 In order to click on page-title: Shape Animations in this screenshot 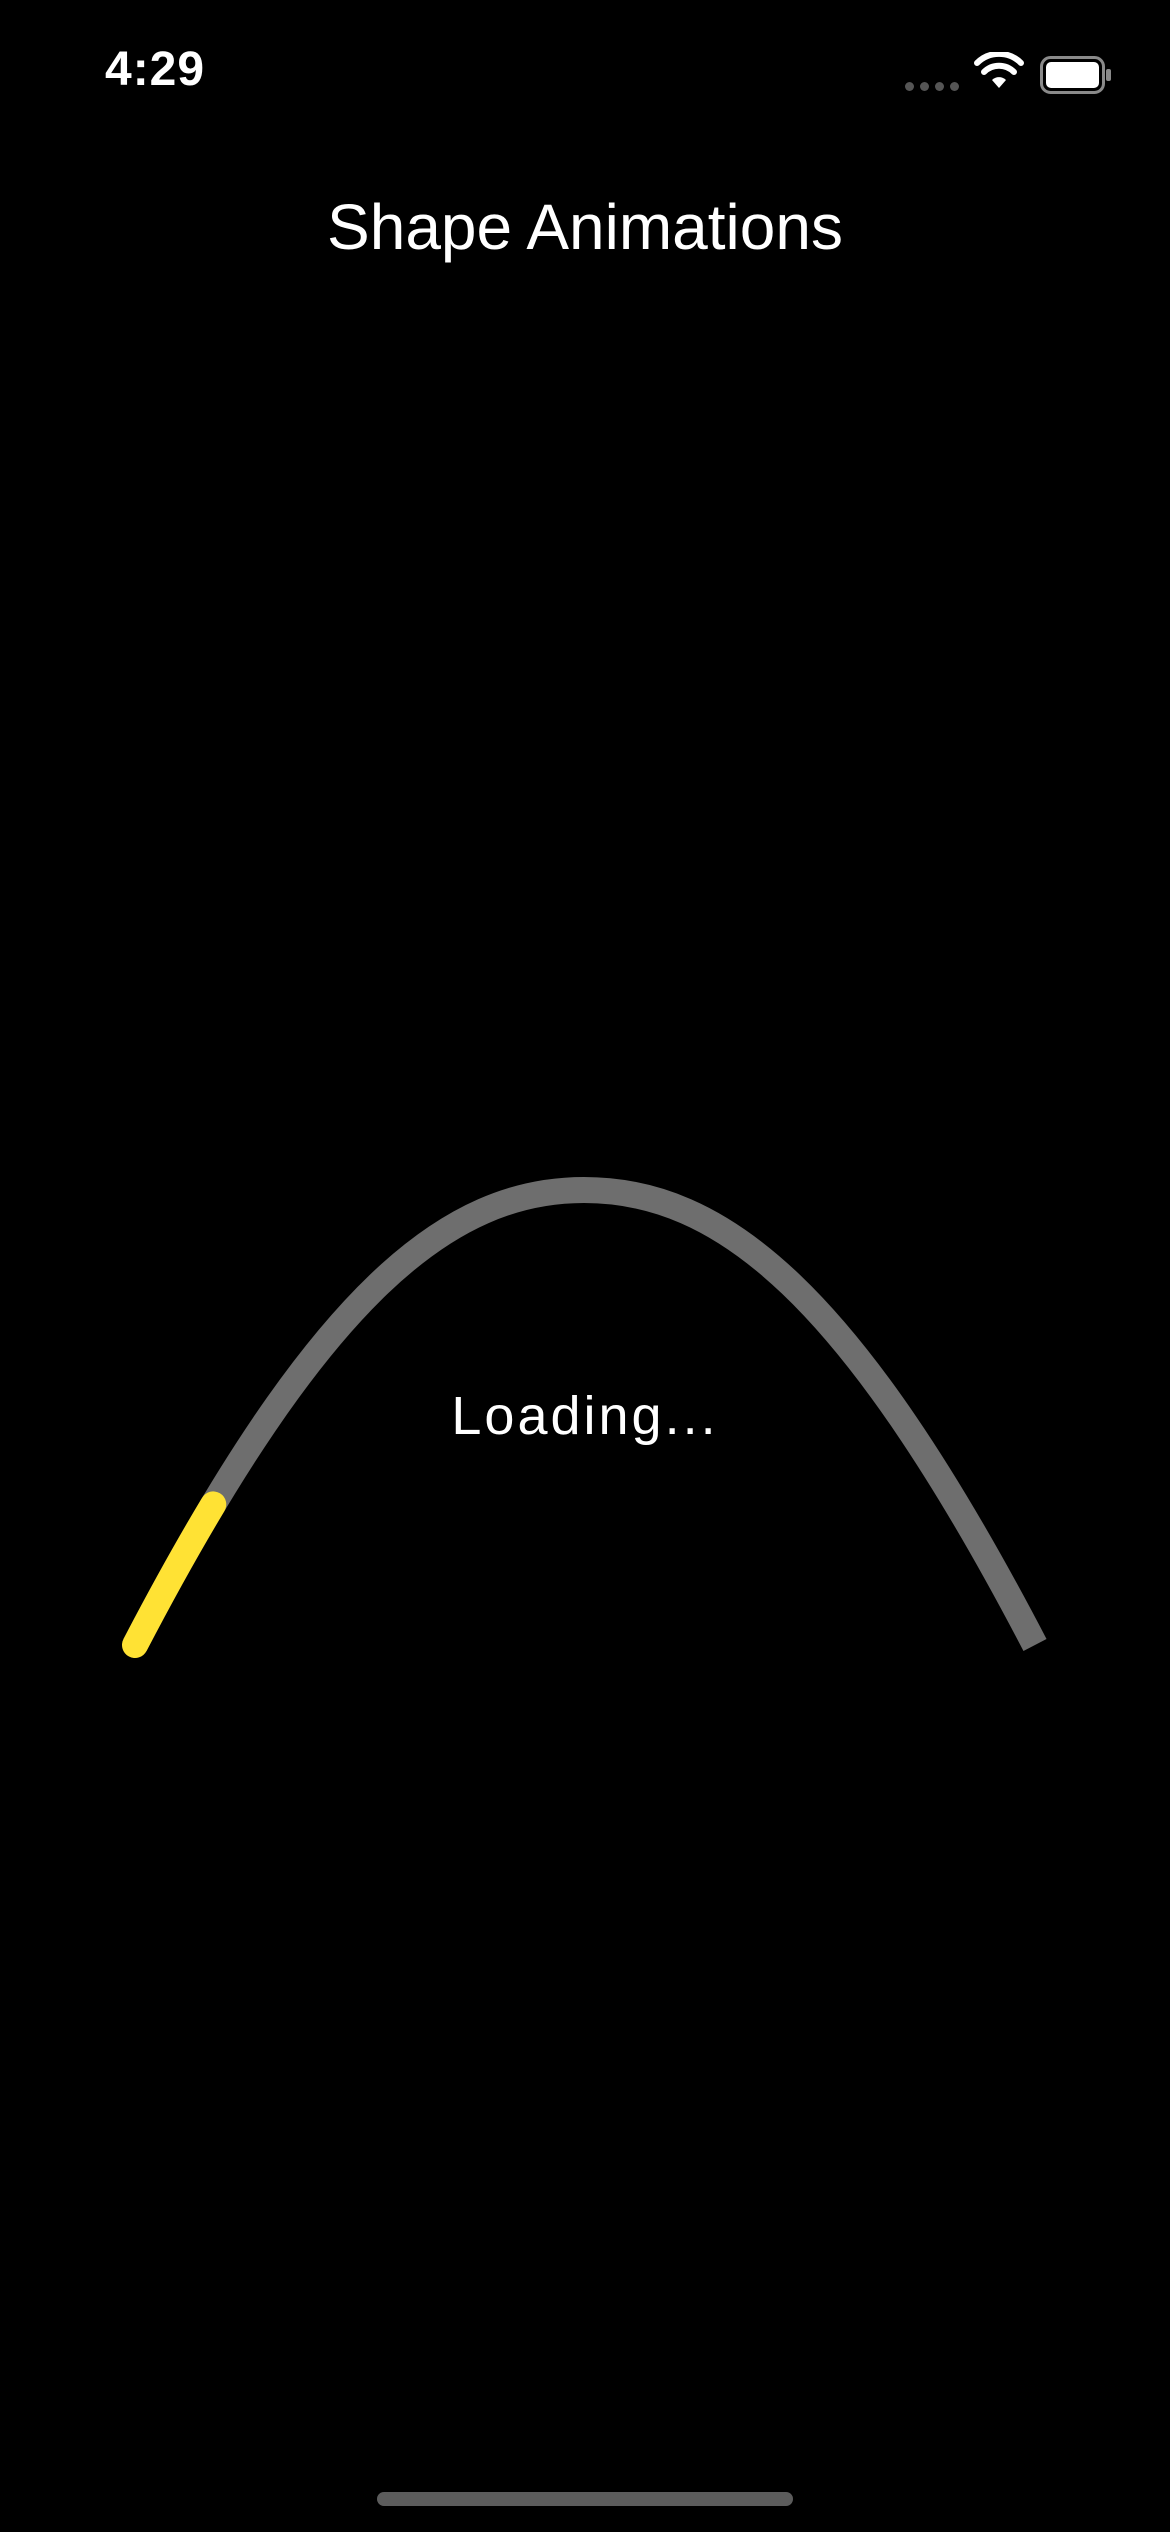, I will do `click(585, 227)`.